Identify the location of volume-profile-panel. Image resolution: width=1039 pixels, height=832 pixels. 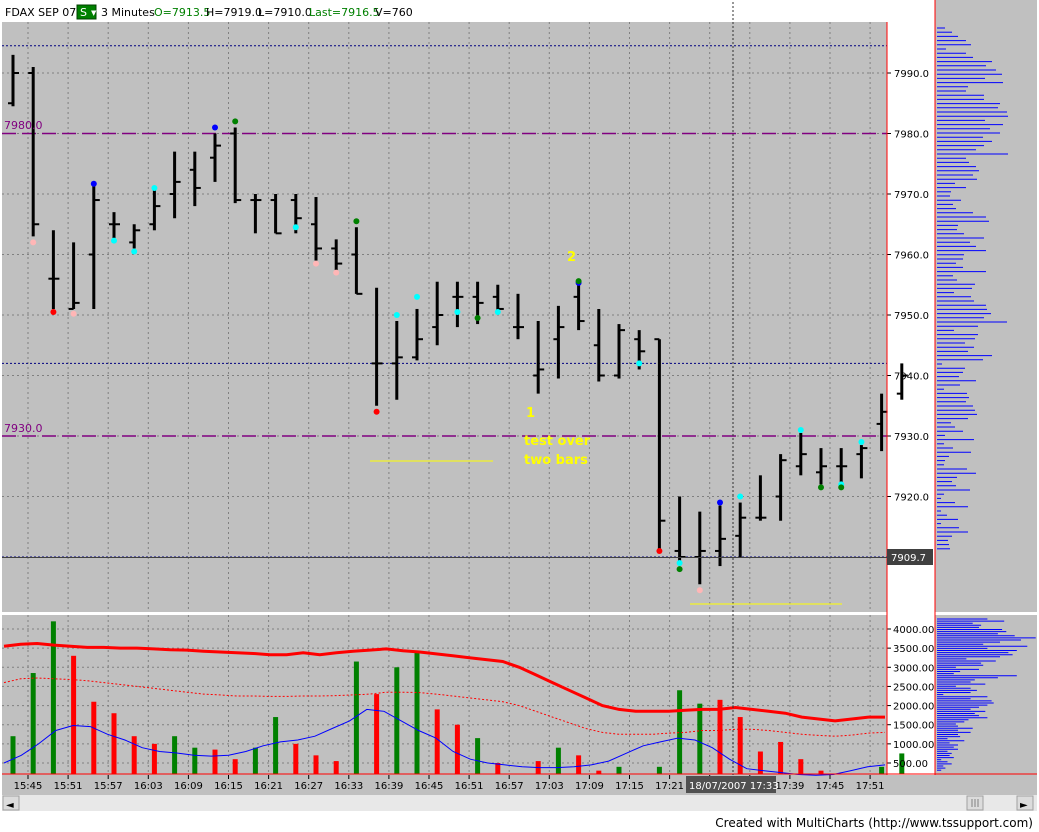
(986, 695).